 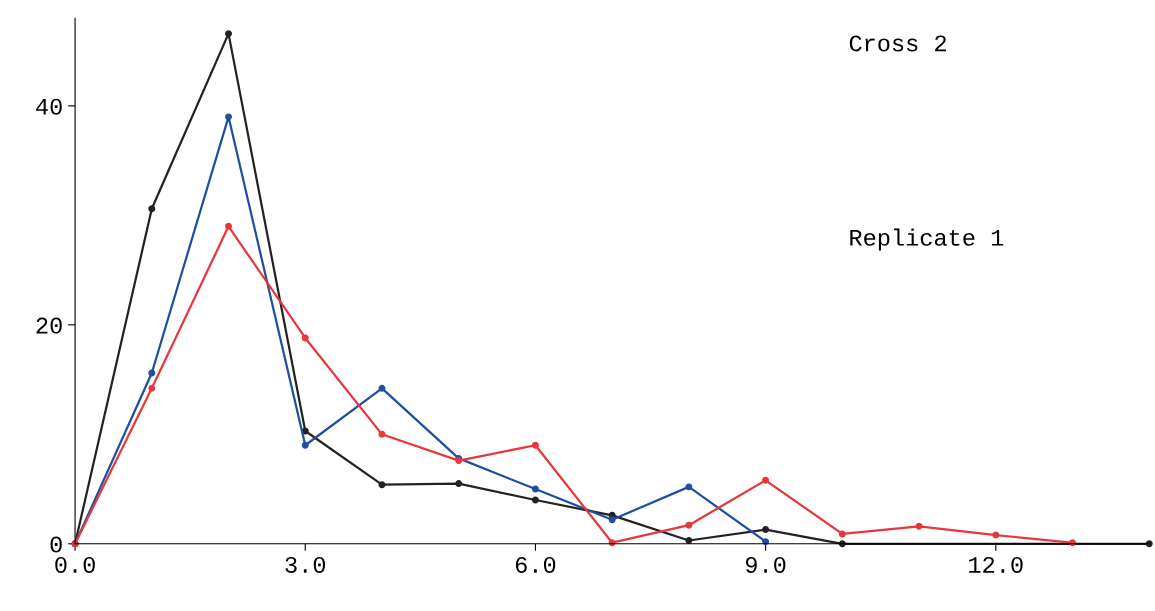 What do you see at coordinates (535, 564) in the screenshot?
I see `x-tick-label: 6.0` at bounding box center [535, 564].